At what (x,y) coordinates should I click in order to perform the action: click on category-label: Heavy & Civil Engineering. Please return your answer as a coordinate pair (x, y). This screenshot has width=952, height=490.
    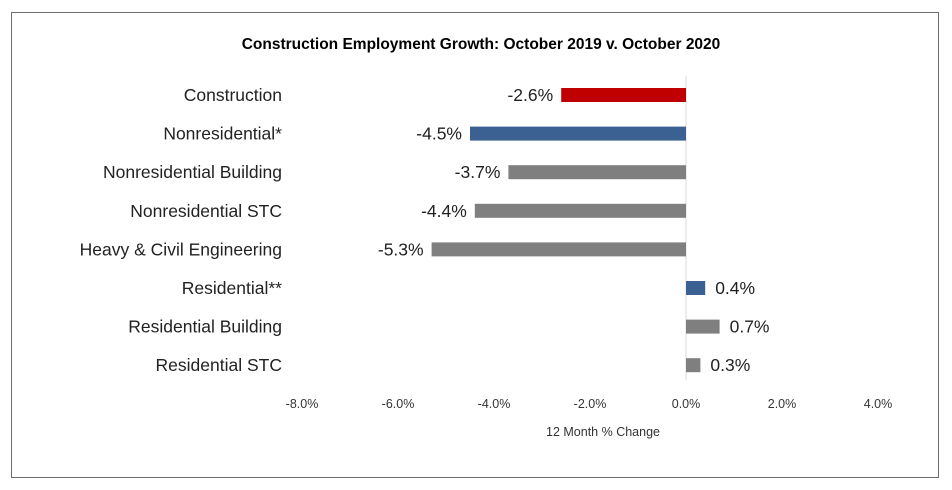
    Looking at the image, I should click on (181, 249).